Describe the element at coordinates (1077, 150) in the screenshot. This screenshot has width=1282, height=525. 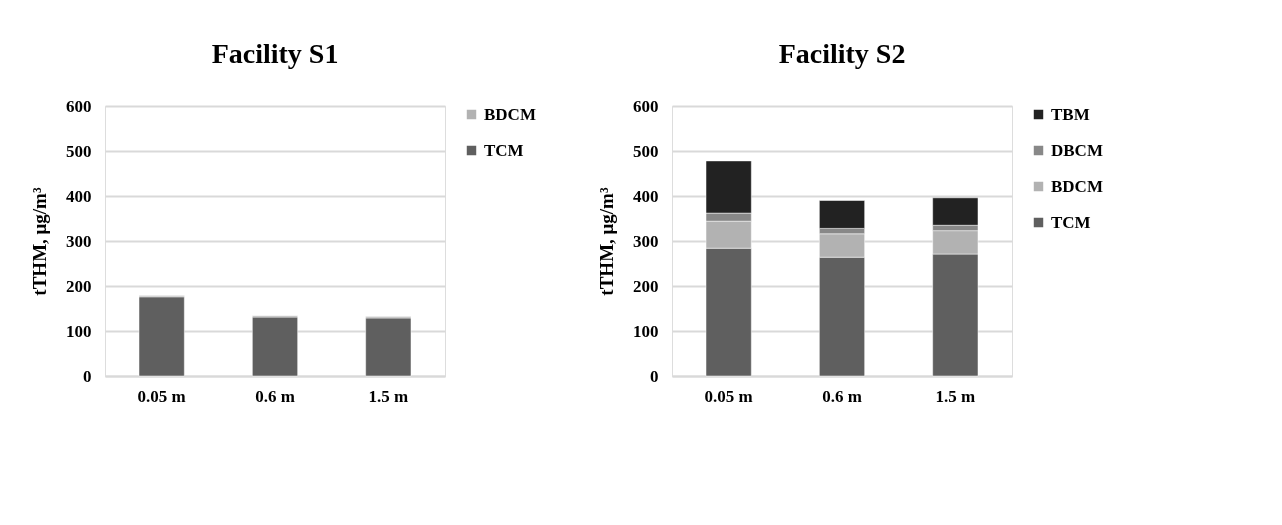
I see `legend-label: DBCM` at that location.